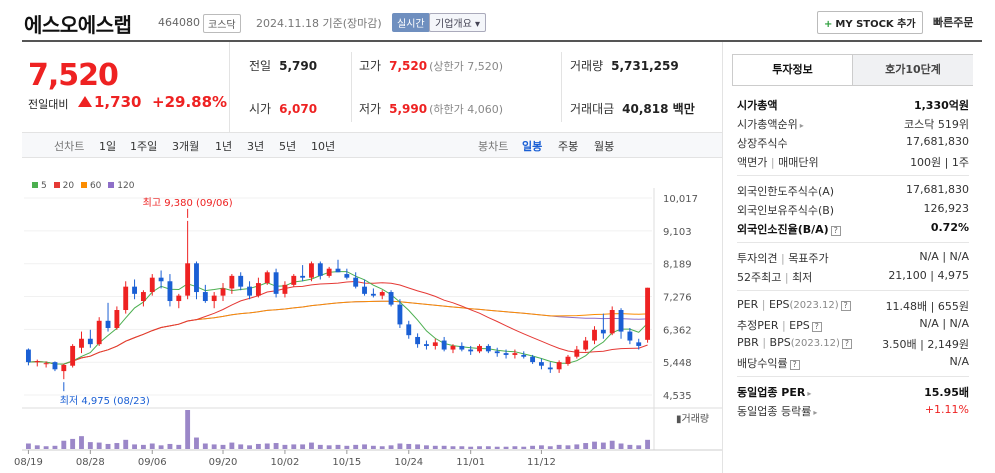 Image resolution: width=995 pixels, height=473 pixels. What do you see at coordinates (95, 186) in the screenshot?
I see `legend-ma60: 60` at bounding box center [95, 186].